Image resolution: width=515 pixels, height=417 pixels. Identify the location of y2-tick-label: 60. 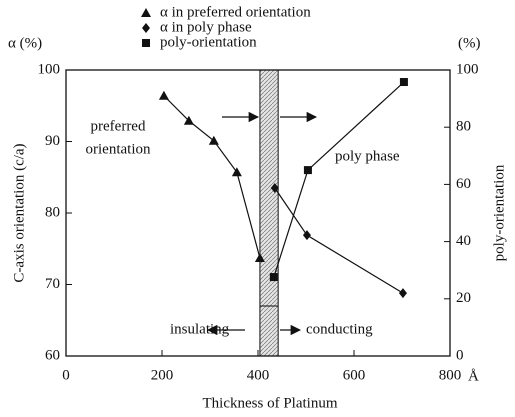
(463, 184).